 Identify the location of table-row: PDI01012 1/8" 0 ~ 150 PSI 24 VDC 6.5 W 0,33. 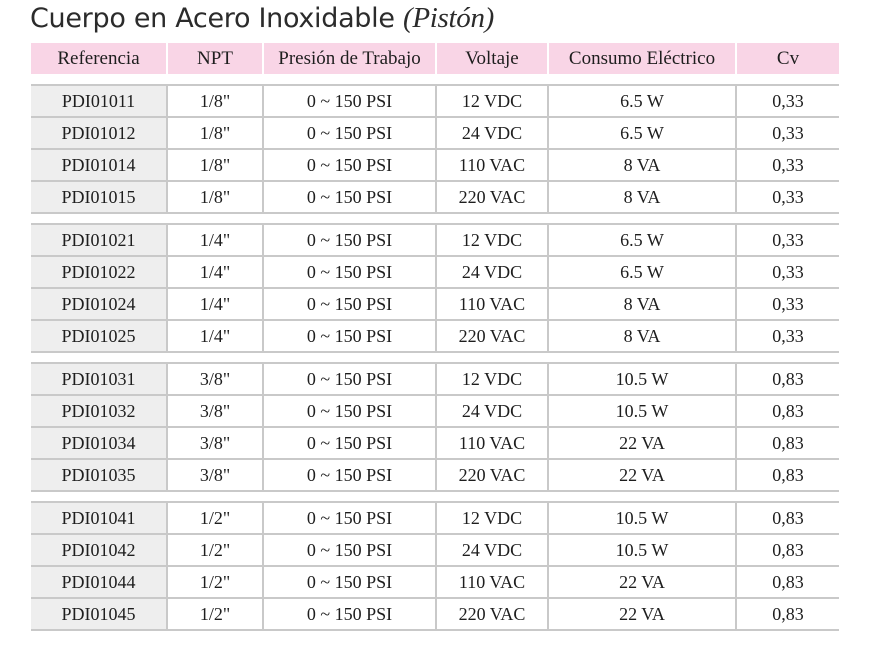
(435, 134).